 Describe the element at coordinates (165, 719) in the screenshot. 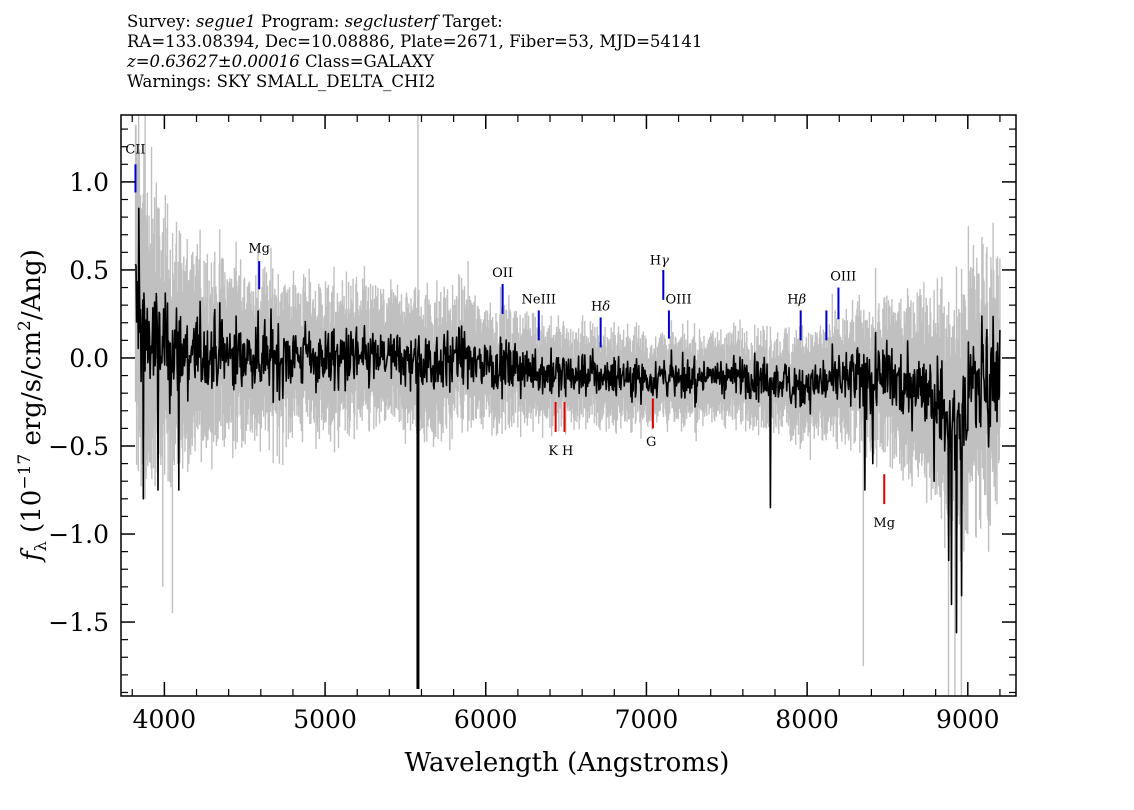

I see `x-tick-label: 4000` at that location.